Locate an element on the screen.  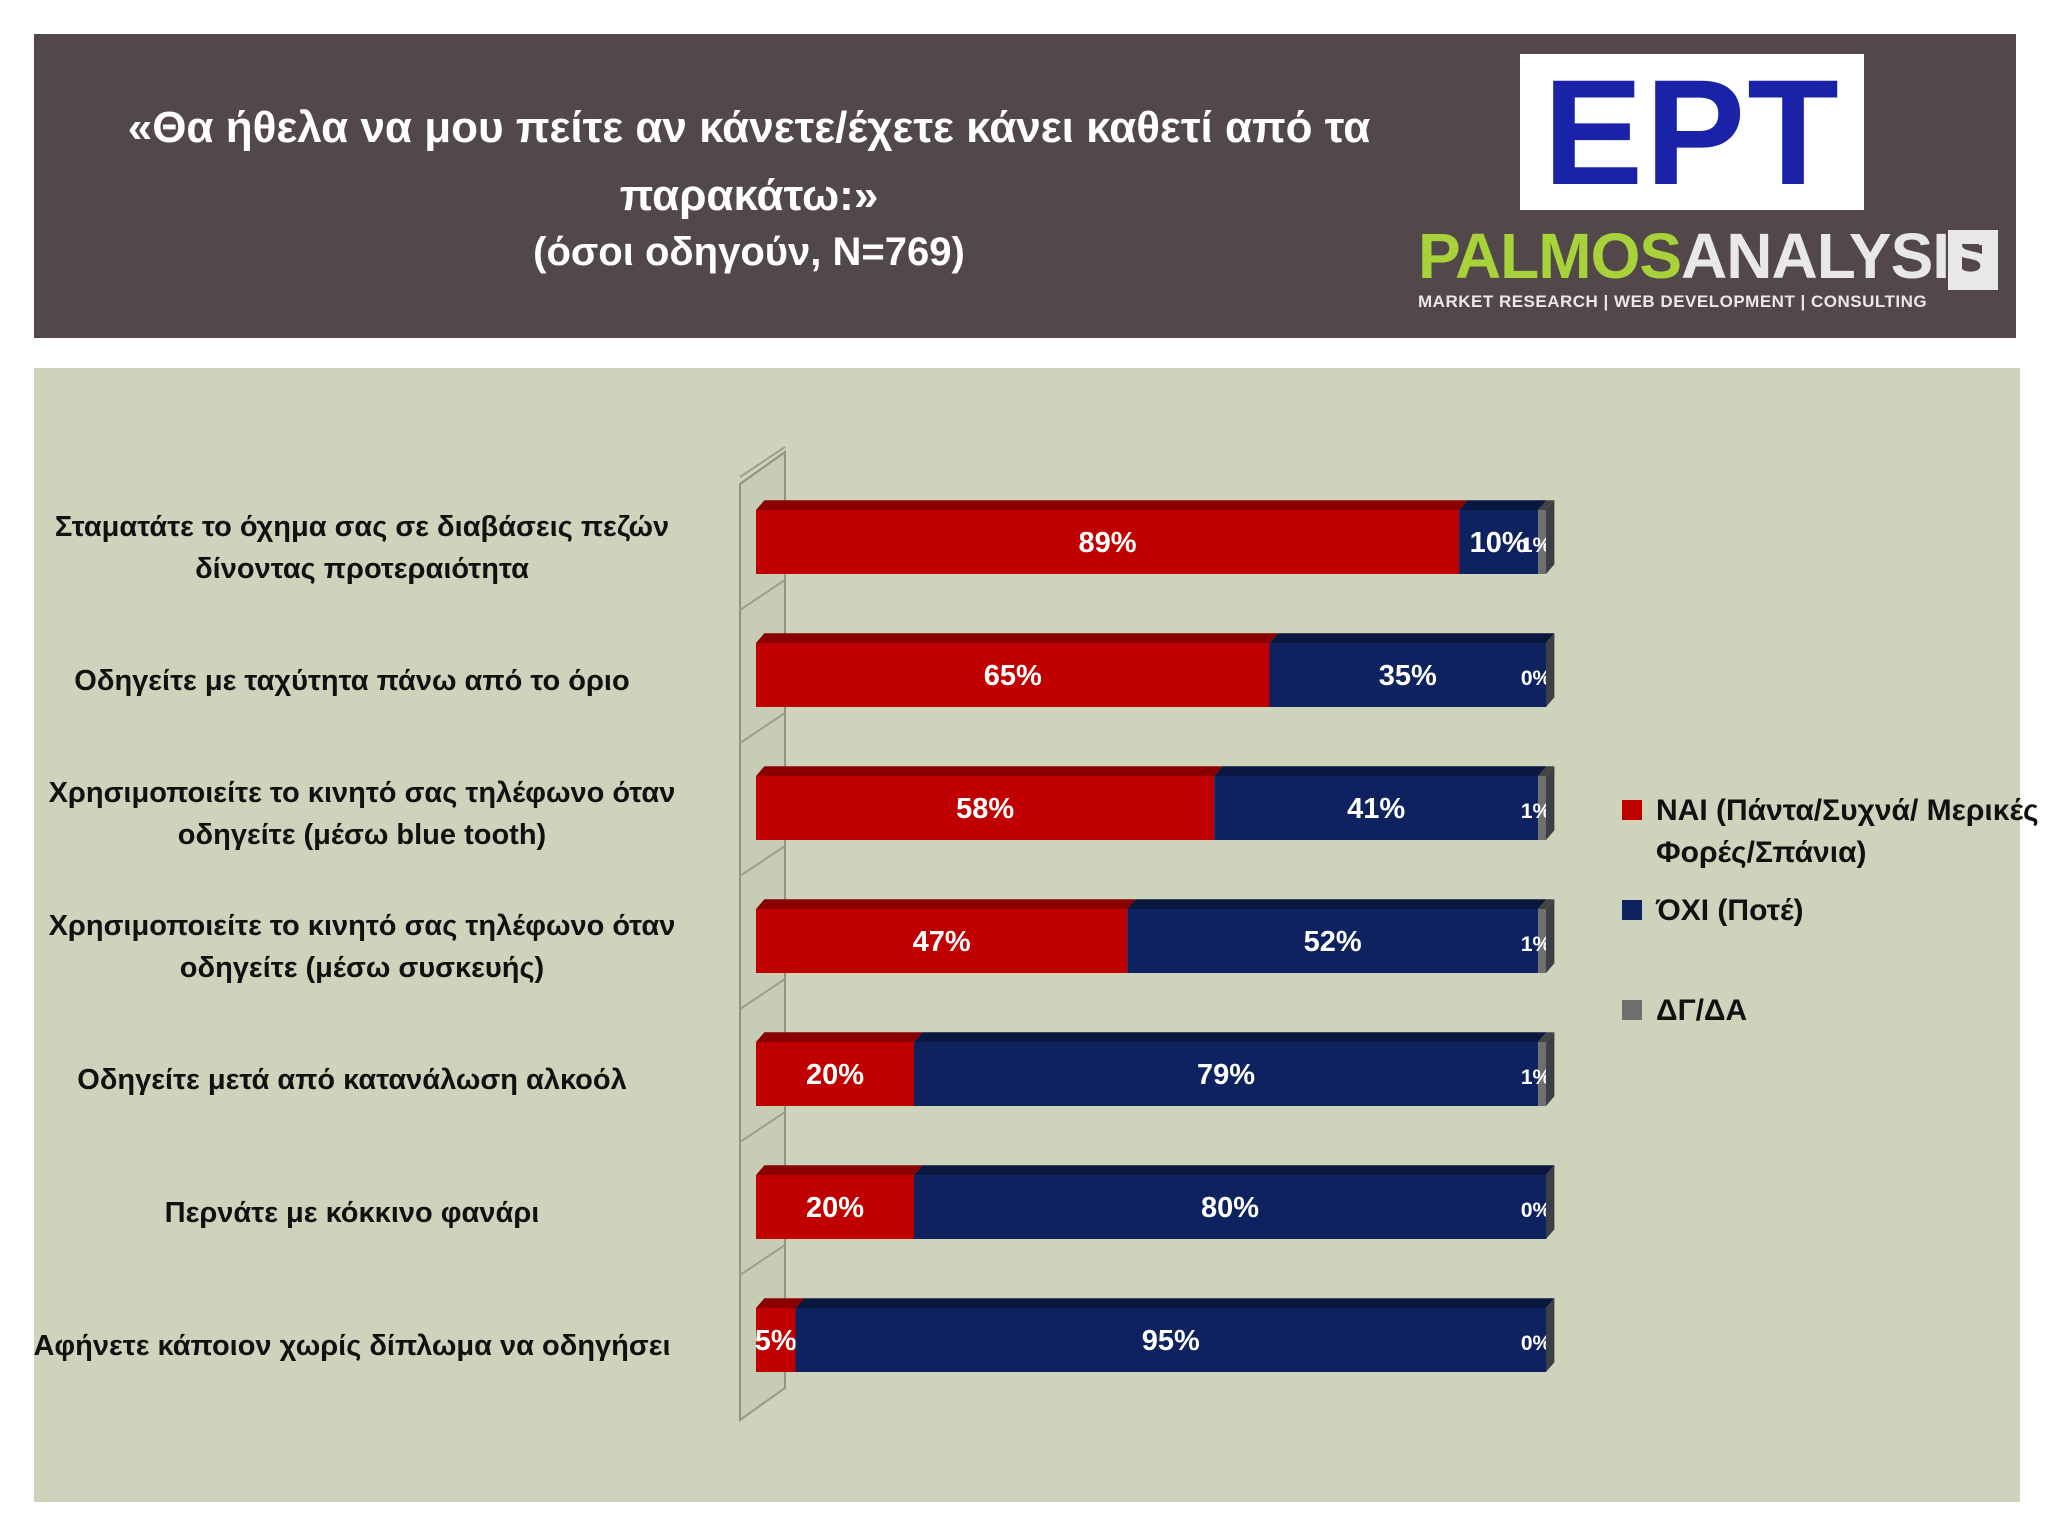
data-label-yes: 47% is located at coordinates (942, 942).